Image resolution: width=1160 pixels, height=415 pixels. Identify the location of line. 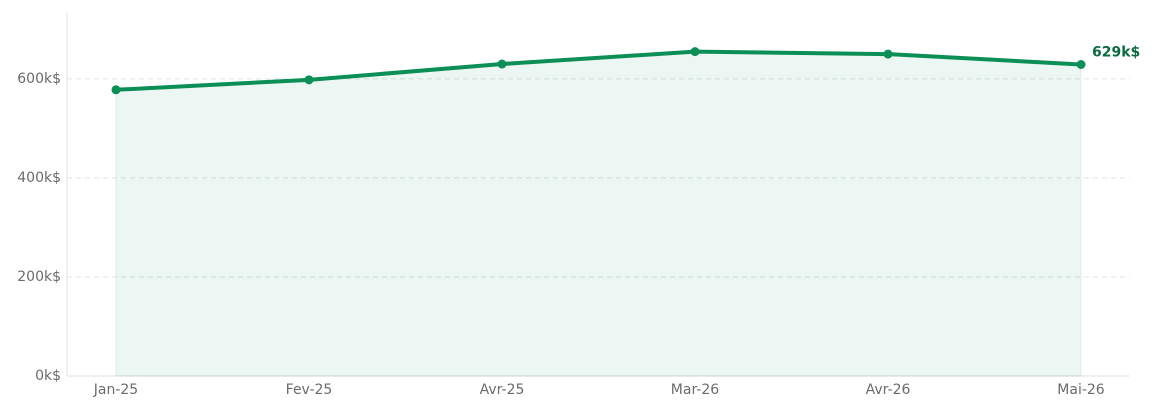
(598, 70).